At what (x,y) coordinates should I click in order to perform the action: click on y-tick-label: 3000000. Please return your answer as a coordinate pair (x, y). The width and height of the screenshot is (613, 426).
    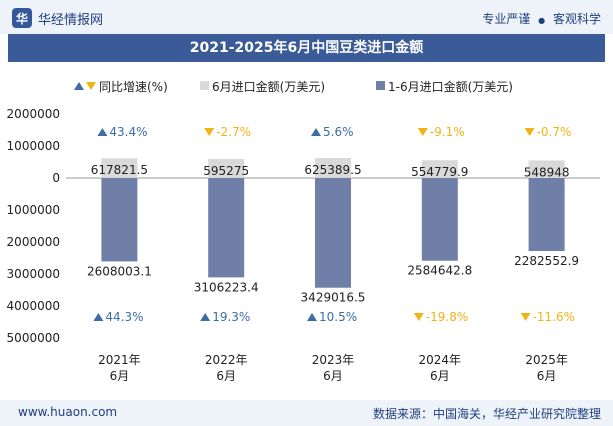
    Looking at the image, I should click on (33, 274).